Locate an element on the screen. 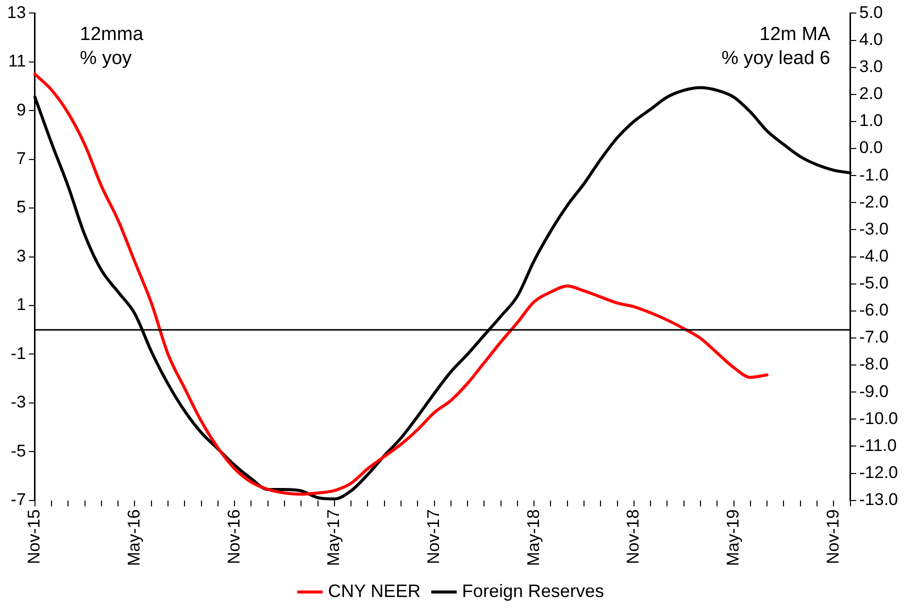  y2-tick-label: -2.0 is located at coordinates (874, 202).